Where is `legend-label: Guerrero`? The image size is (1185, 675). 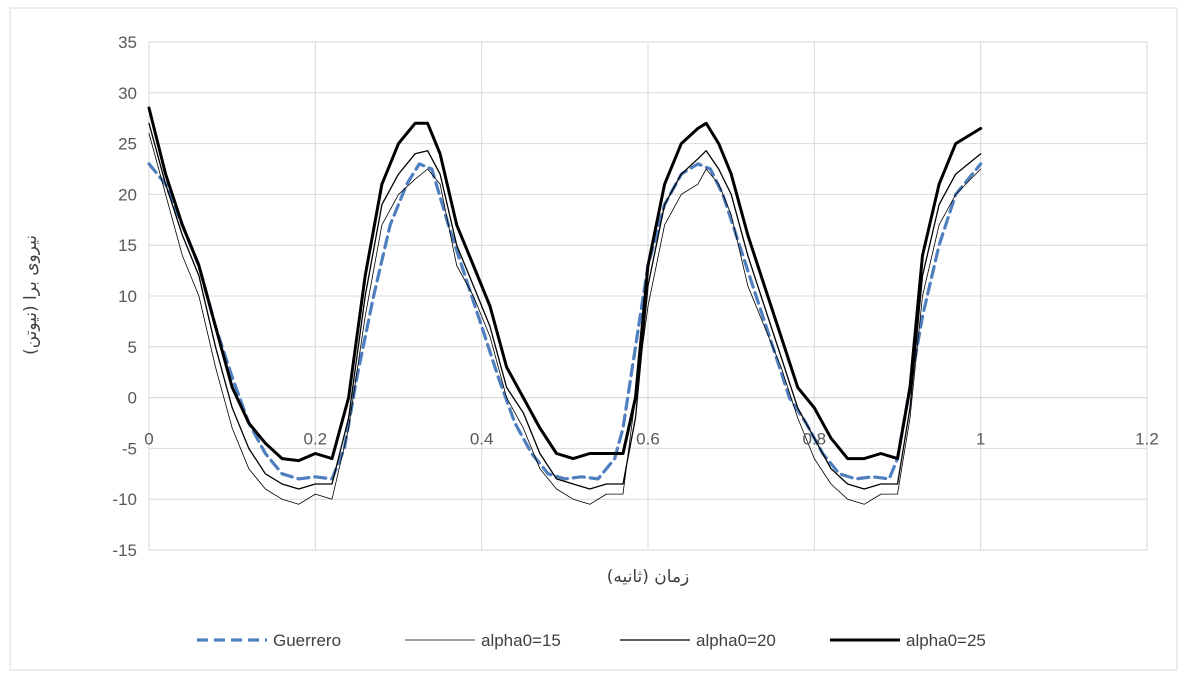
legend-label: Guerrero is located at coordinates (307, 640).